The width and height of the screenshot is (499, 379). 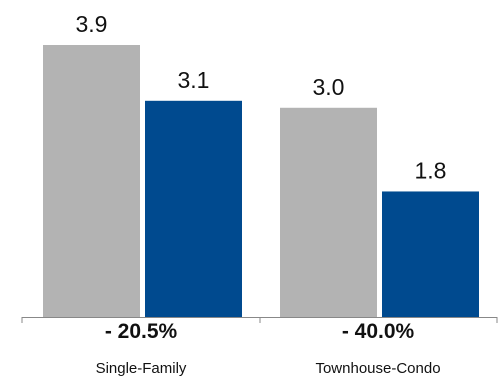 I want to click on percent-change-townhouse-condo: - 40.0%, so click(x=378, y=331).